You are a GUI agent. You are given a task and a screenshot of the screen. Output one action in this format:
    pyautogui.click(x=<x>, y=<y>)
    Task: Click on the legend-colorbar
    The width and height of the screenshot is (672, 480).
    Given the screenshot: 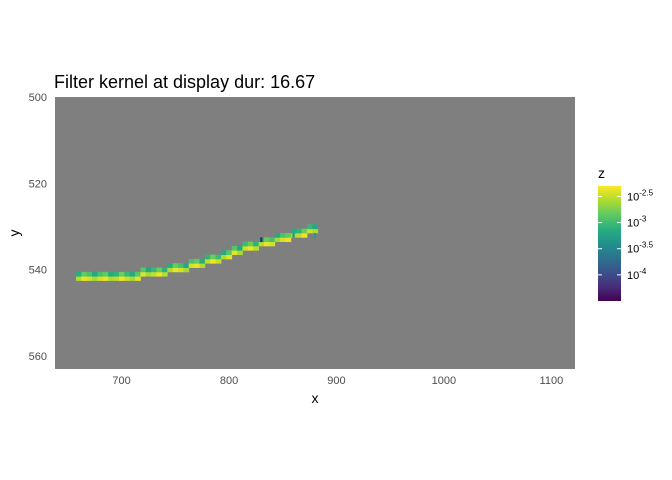 What is the action you would take?
    pyautogui.click(x=609, y=243)
    